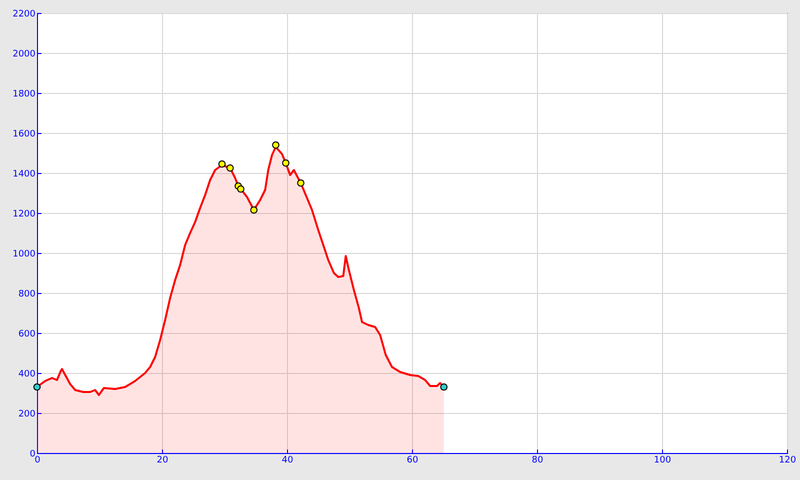 The image size is (800, 480). I want to click on y-tick-label: 400, so click(27, 375).